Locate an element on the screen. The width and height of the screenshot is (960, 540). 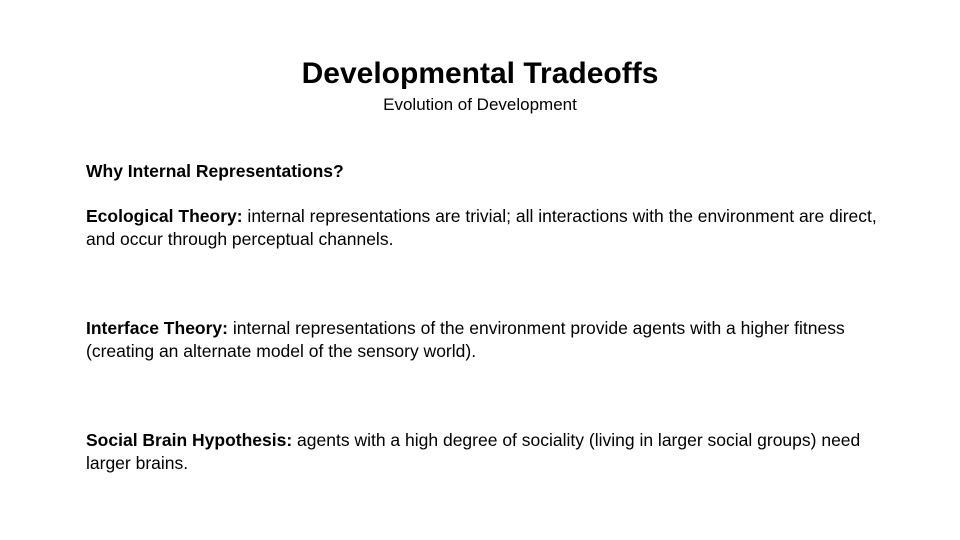
ecological-theory-term: Ecological Theory: is located at coordinates (164, 216).